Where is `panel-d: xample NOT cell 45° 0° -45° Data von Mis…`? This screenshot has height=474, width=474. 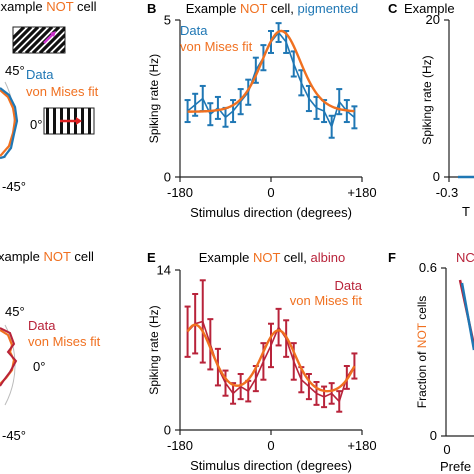
panel-d: xample NOT cell 45° 0° -45° Data von Mis… is located at coordinates (50, 346).